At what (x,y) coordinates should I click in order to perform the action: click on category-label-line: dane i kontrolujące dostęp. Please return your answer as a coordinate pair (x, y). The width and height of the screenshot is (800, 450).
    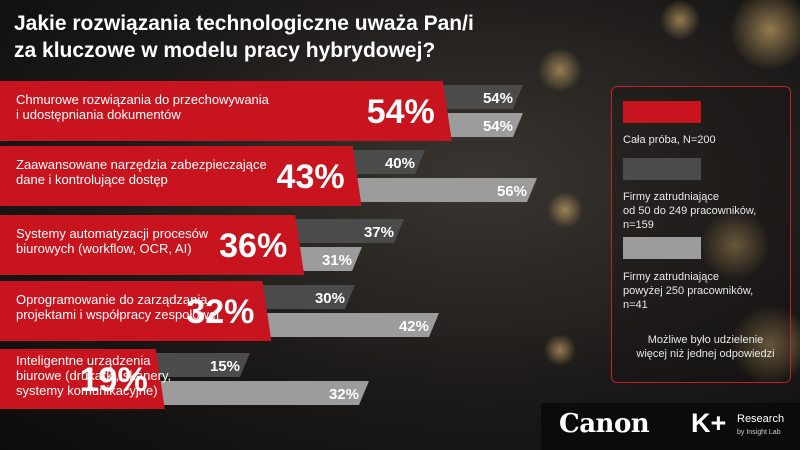
    Looking at the image, I should click on (92, 179).